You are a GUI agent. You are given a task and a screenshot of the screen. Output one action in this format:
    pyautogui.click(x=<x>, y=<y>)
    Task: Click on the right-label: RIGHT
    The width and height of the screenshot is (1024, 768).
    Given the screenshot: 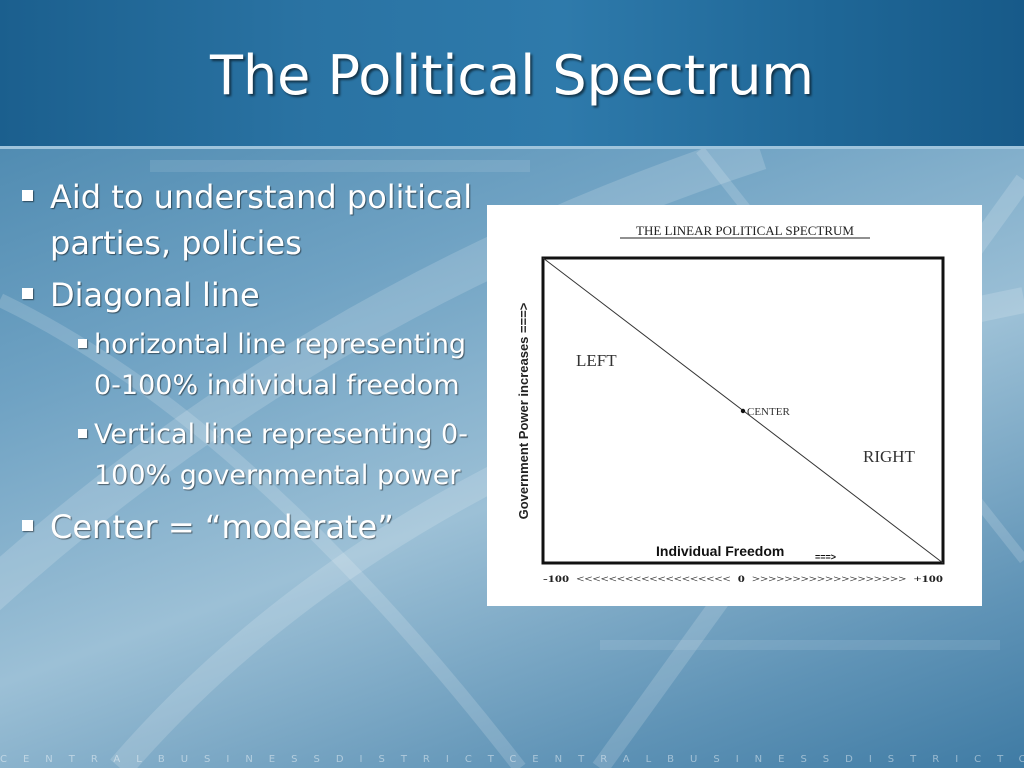 What is the action you would take?
    pyautogui.click(x=889, y=456)
    